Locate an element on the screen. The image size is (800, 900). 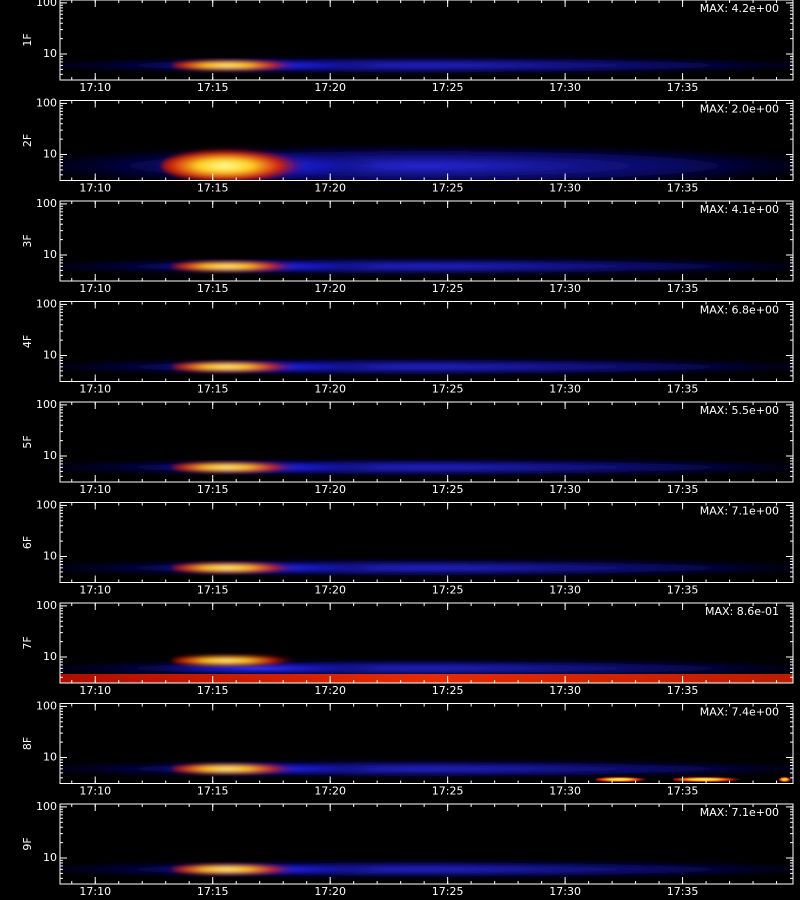
max-annotation: MAX: 4.1e+00 is located at coordinates (739, 209).